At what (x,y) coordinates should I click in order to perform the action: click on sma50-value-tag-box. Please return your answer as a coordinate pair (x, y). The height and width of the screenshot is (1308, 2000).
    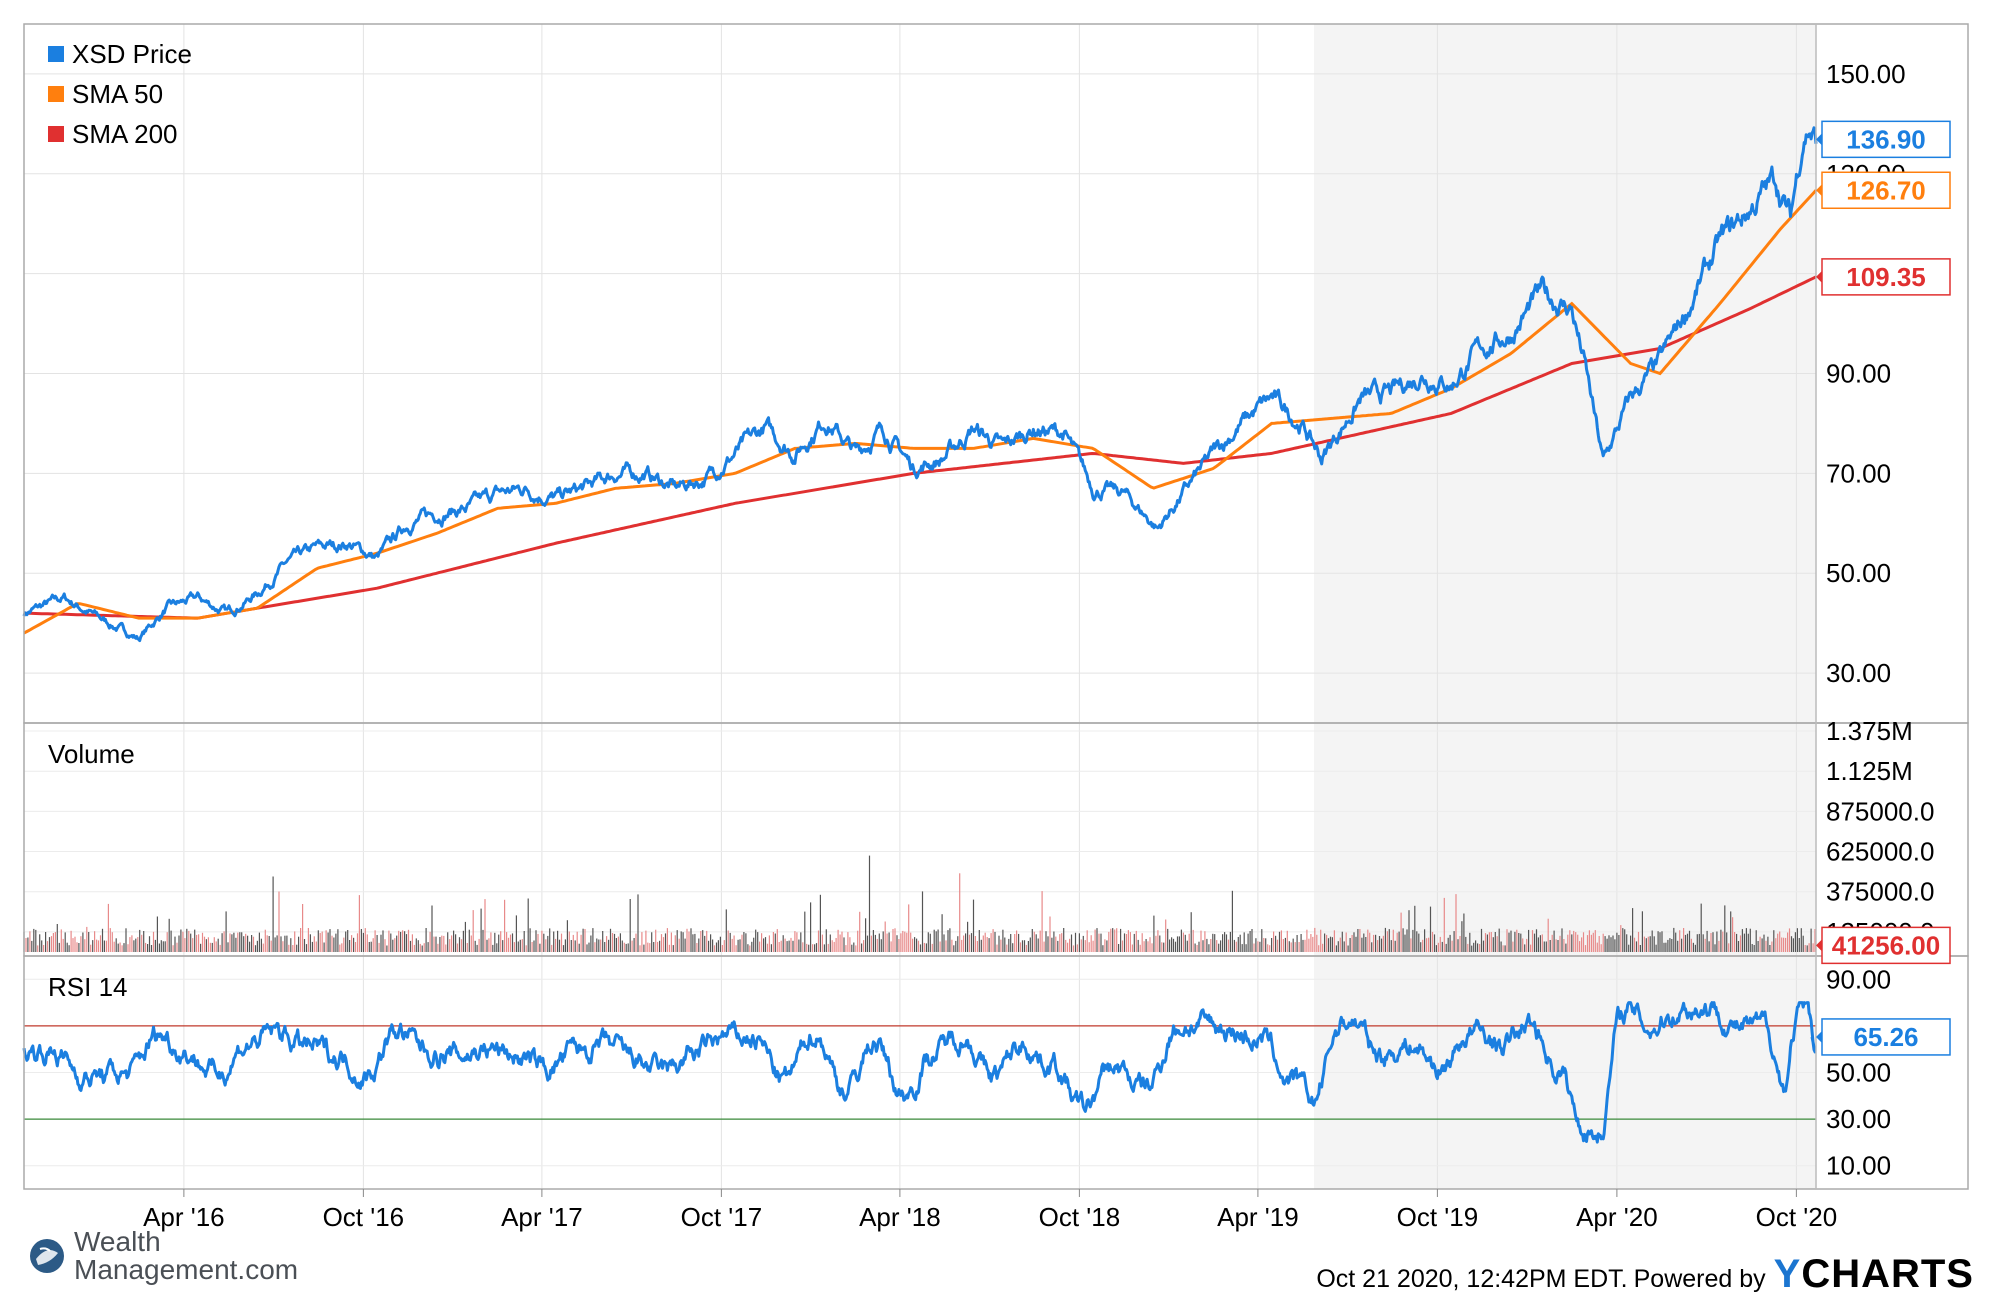
    Looking at the image, I should click on (1886, 190).